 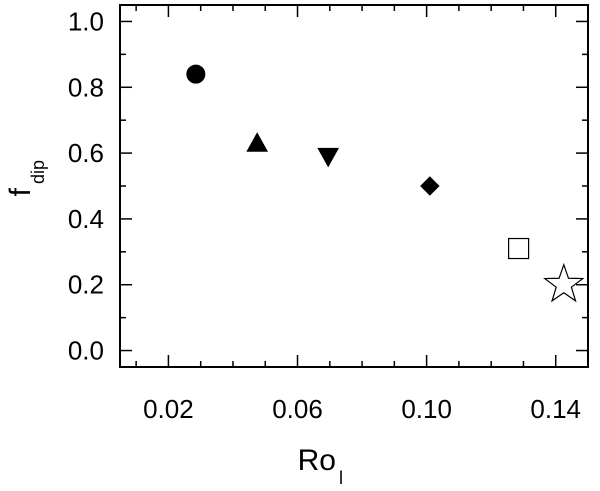 I want to click on point-triangle-up, so click(x=257, y=142).